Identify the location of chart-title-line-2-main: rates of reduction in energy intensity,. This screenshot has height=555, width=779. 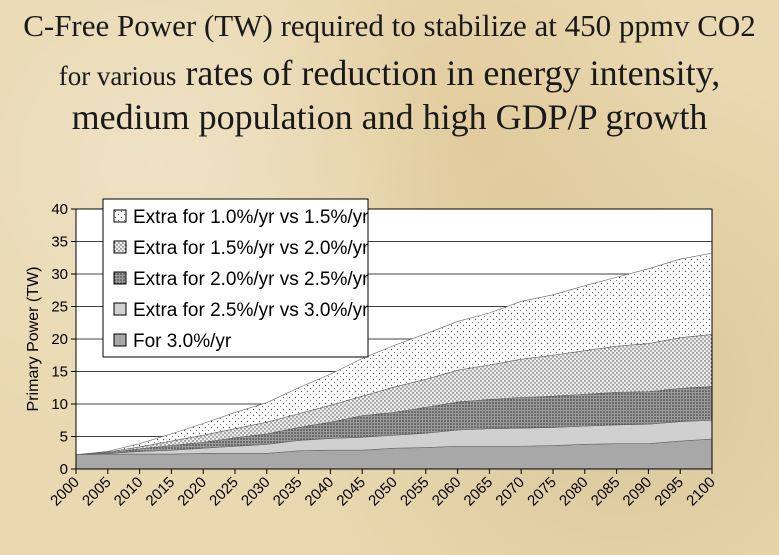
(453, 73).